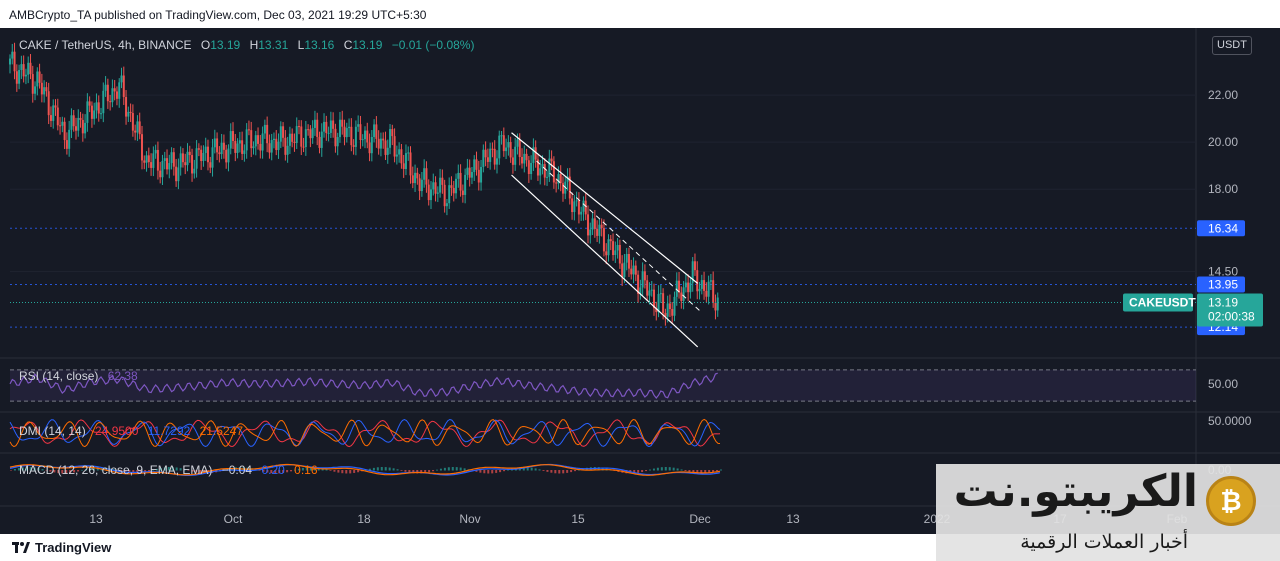 The image size is (1280, 561). What do you see at coordinates (1223, 142) in the screenshot?
I see `price-tick-label: 20.00` at bounding box center [1223, 142].